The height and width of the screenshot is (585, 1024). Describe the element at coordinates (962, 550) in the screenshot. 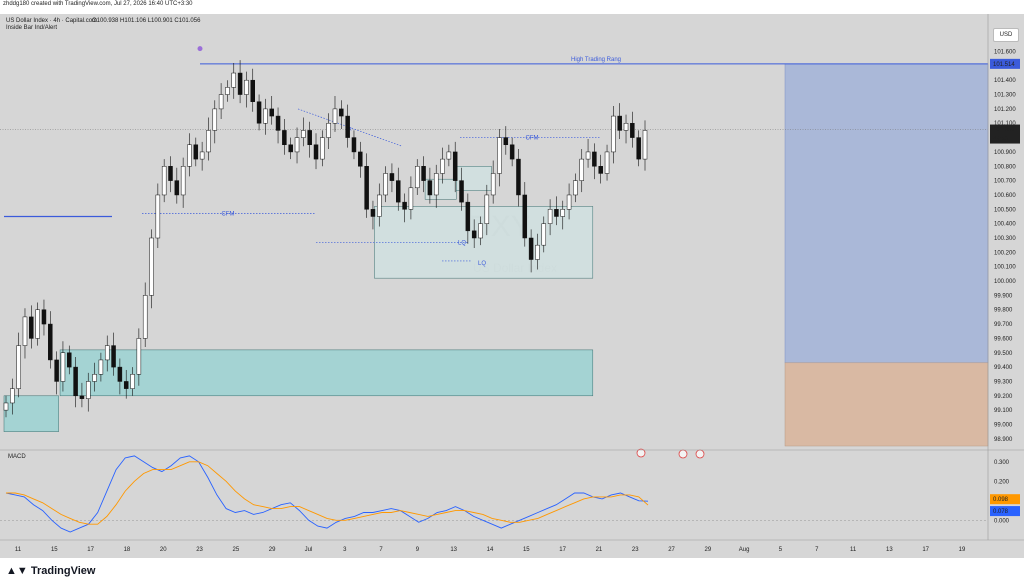

I see `time-tick-label: 19` at that location.